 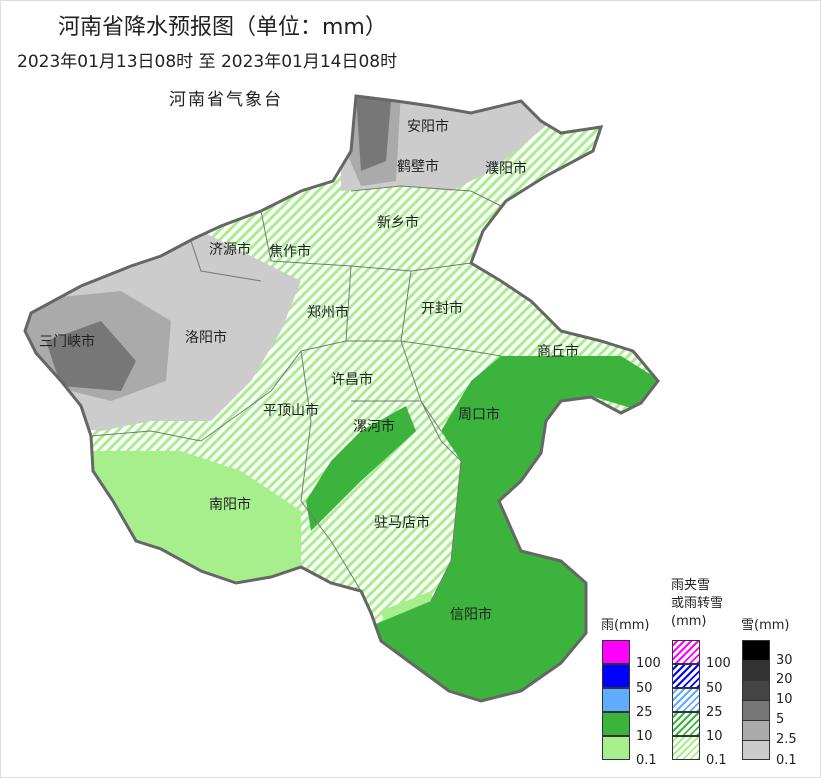 I want to click on legend-rain-swatch-100plus, so click(x=616, y=652).